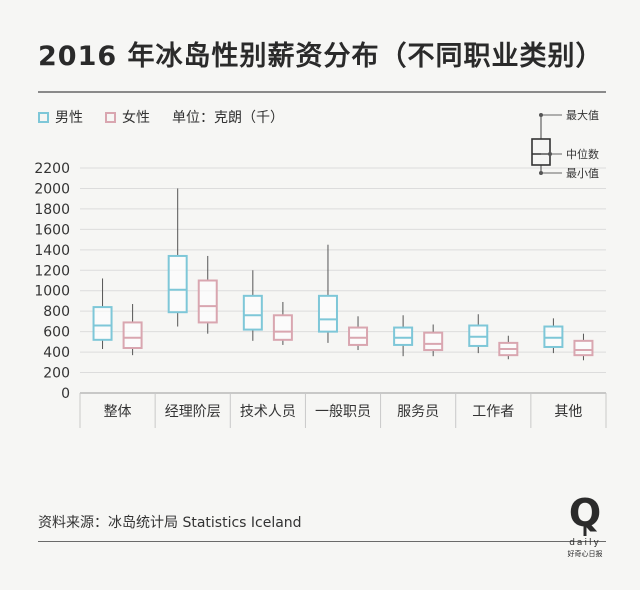 This screenshot has width=640, height=590. I want to click on y-tick-label: 1800, so click(52, 210).